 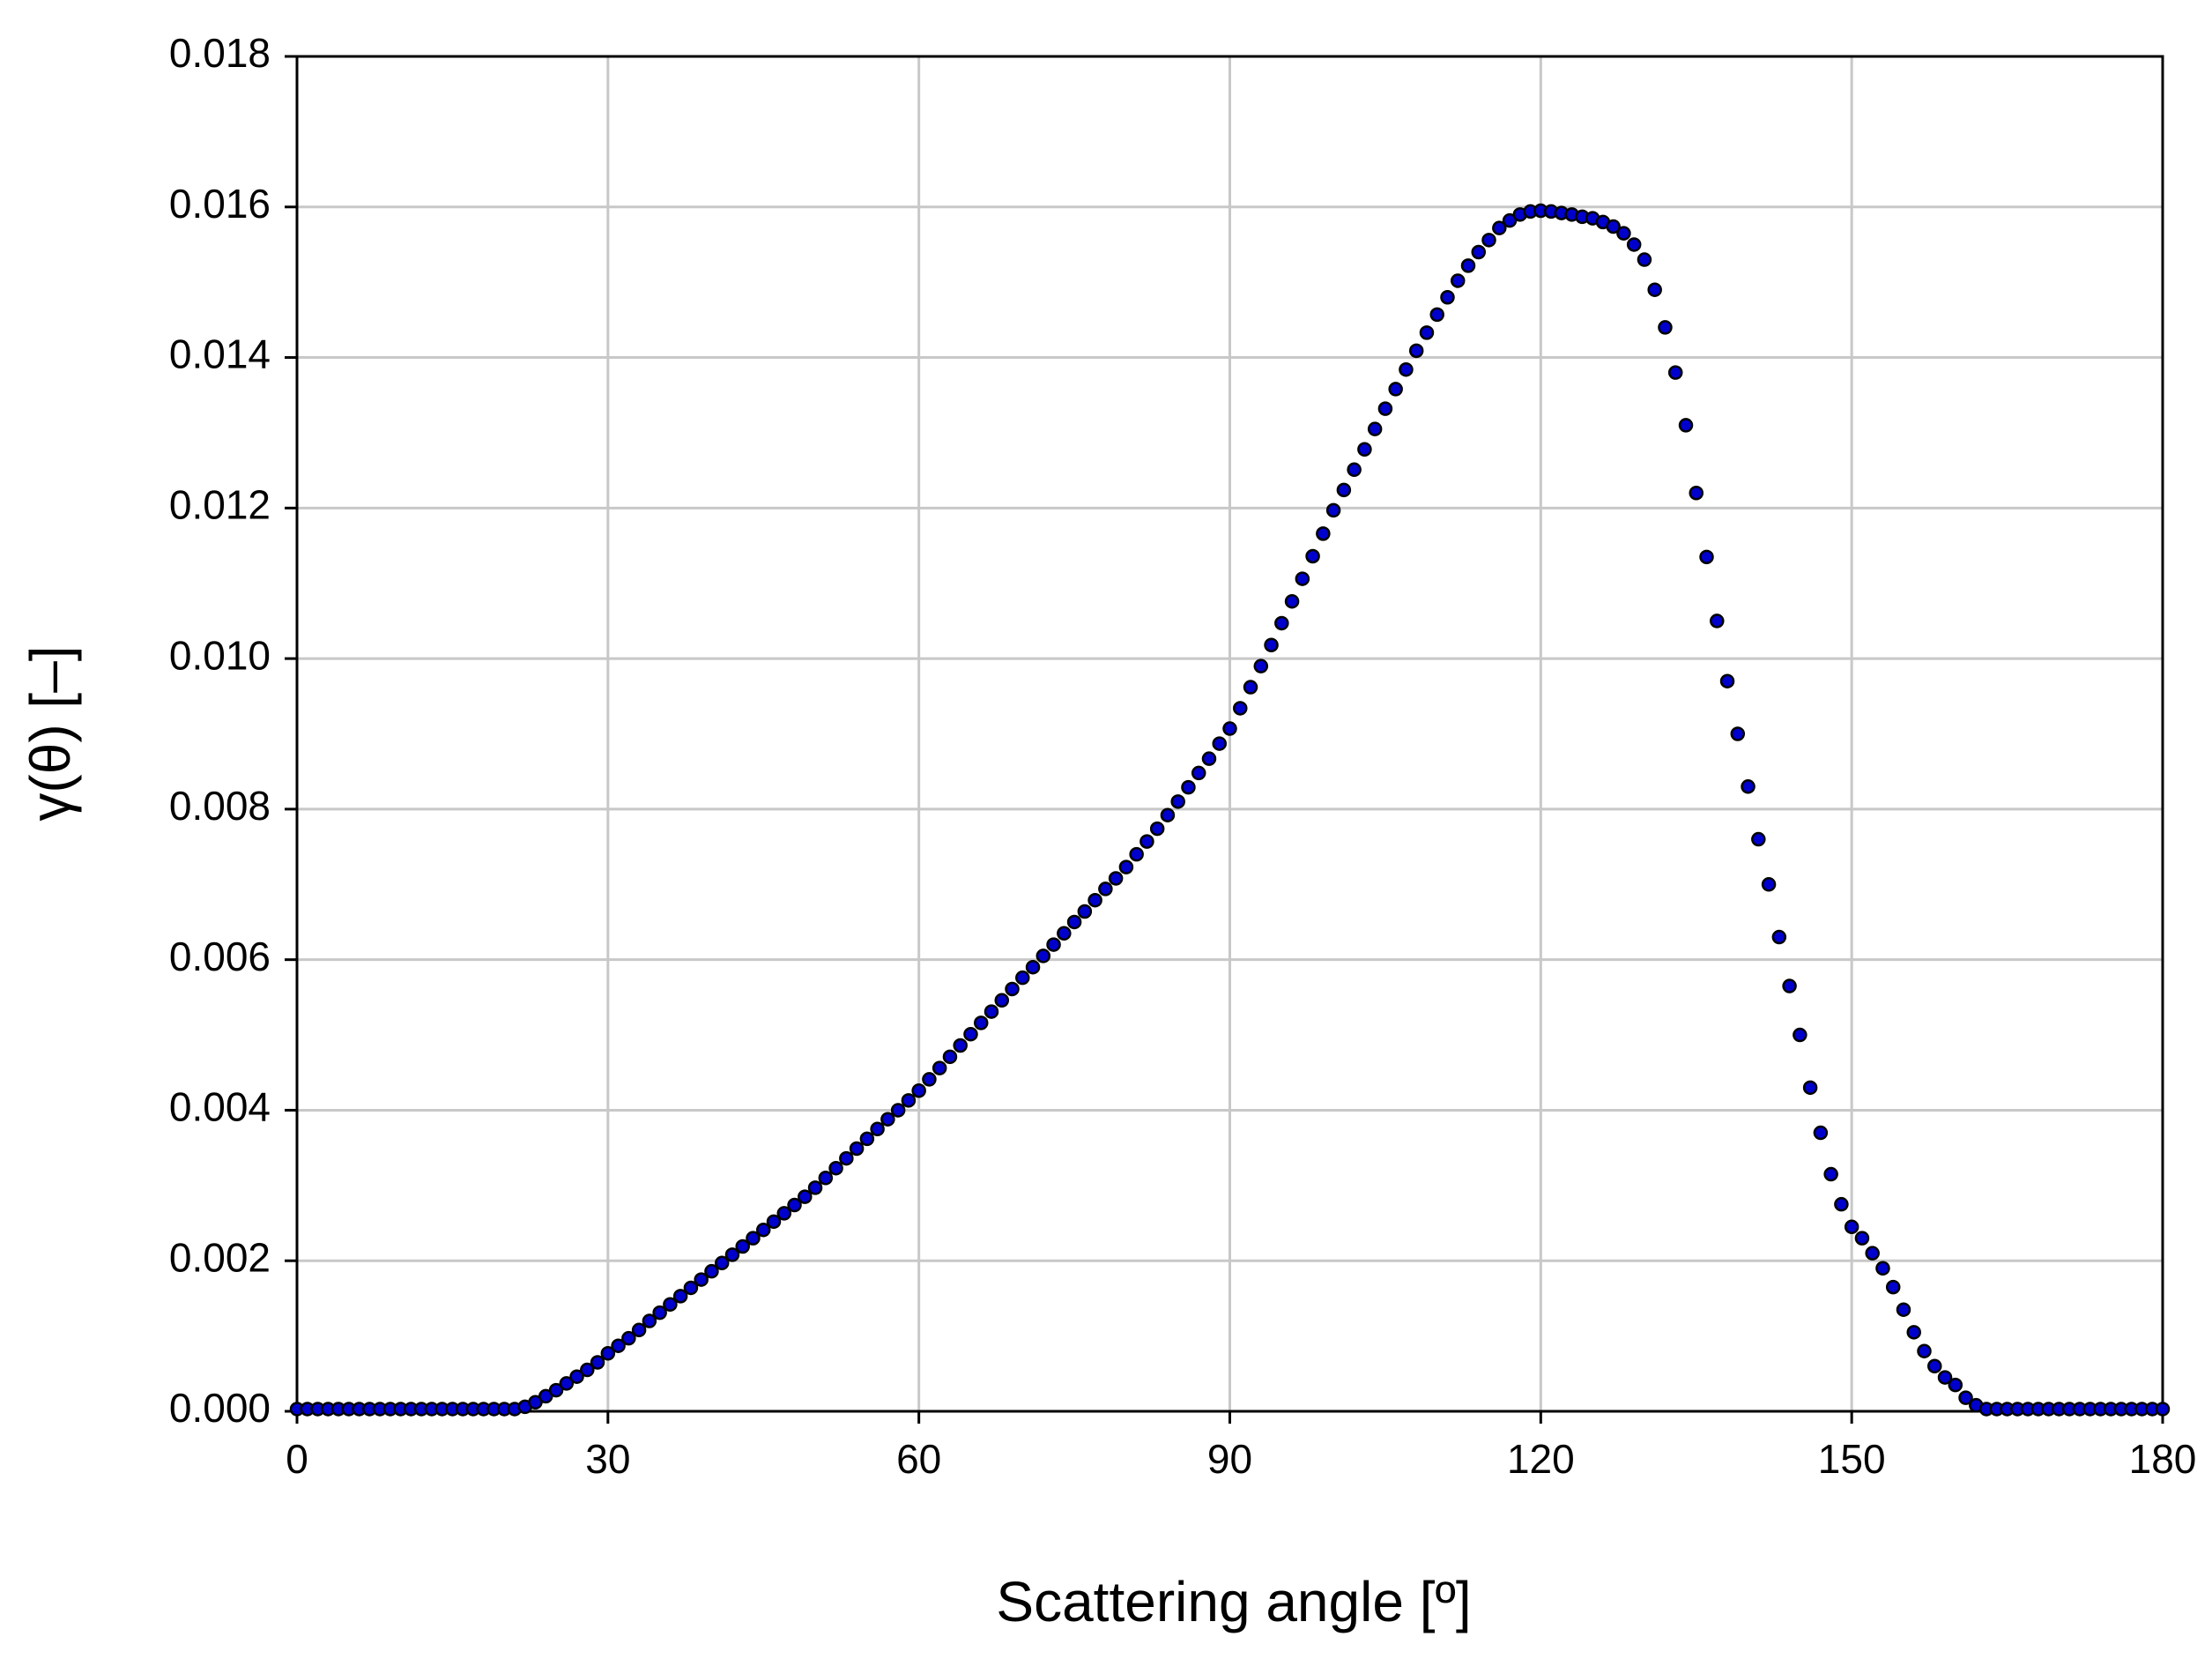 I want to click on y-tick-label: 0.002, so click(x=220, y=1257).